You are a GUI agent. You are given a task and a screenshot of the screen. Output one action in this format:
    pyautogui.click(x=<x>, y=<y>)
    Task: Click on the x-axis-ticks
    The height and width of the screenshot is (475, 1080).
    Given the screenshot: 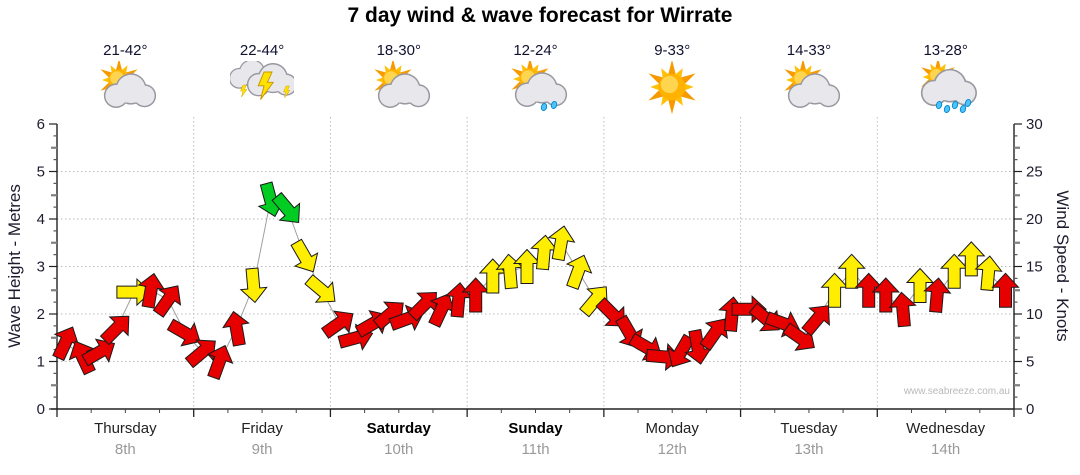 What is the action you would take?
    pyautogui.click(x=535, y=413)
    